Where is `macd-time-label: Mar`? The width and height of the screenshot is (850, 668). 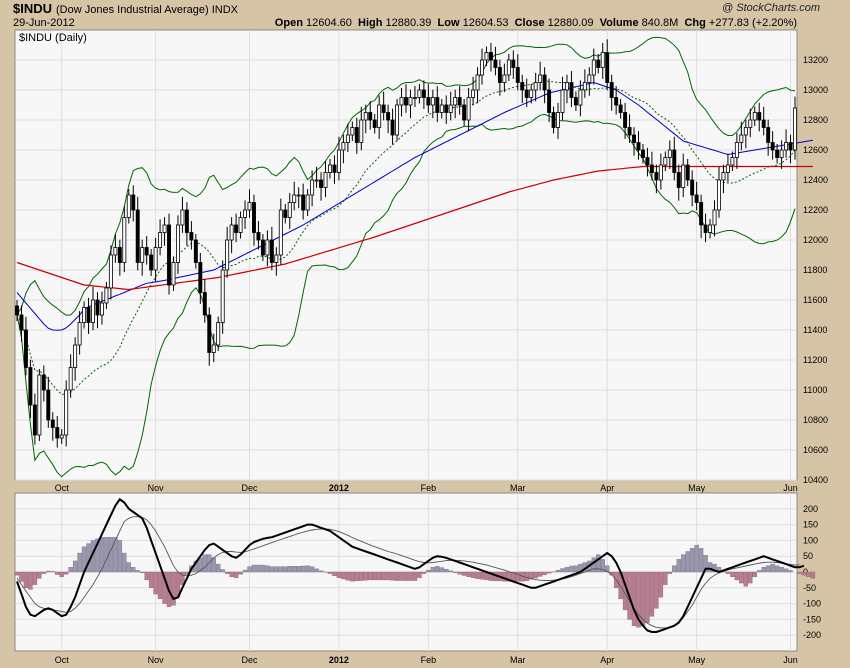 macd-time-label: Mar is located at coordinates (518, 660).